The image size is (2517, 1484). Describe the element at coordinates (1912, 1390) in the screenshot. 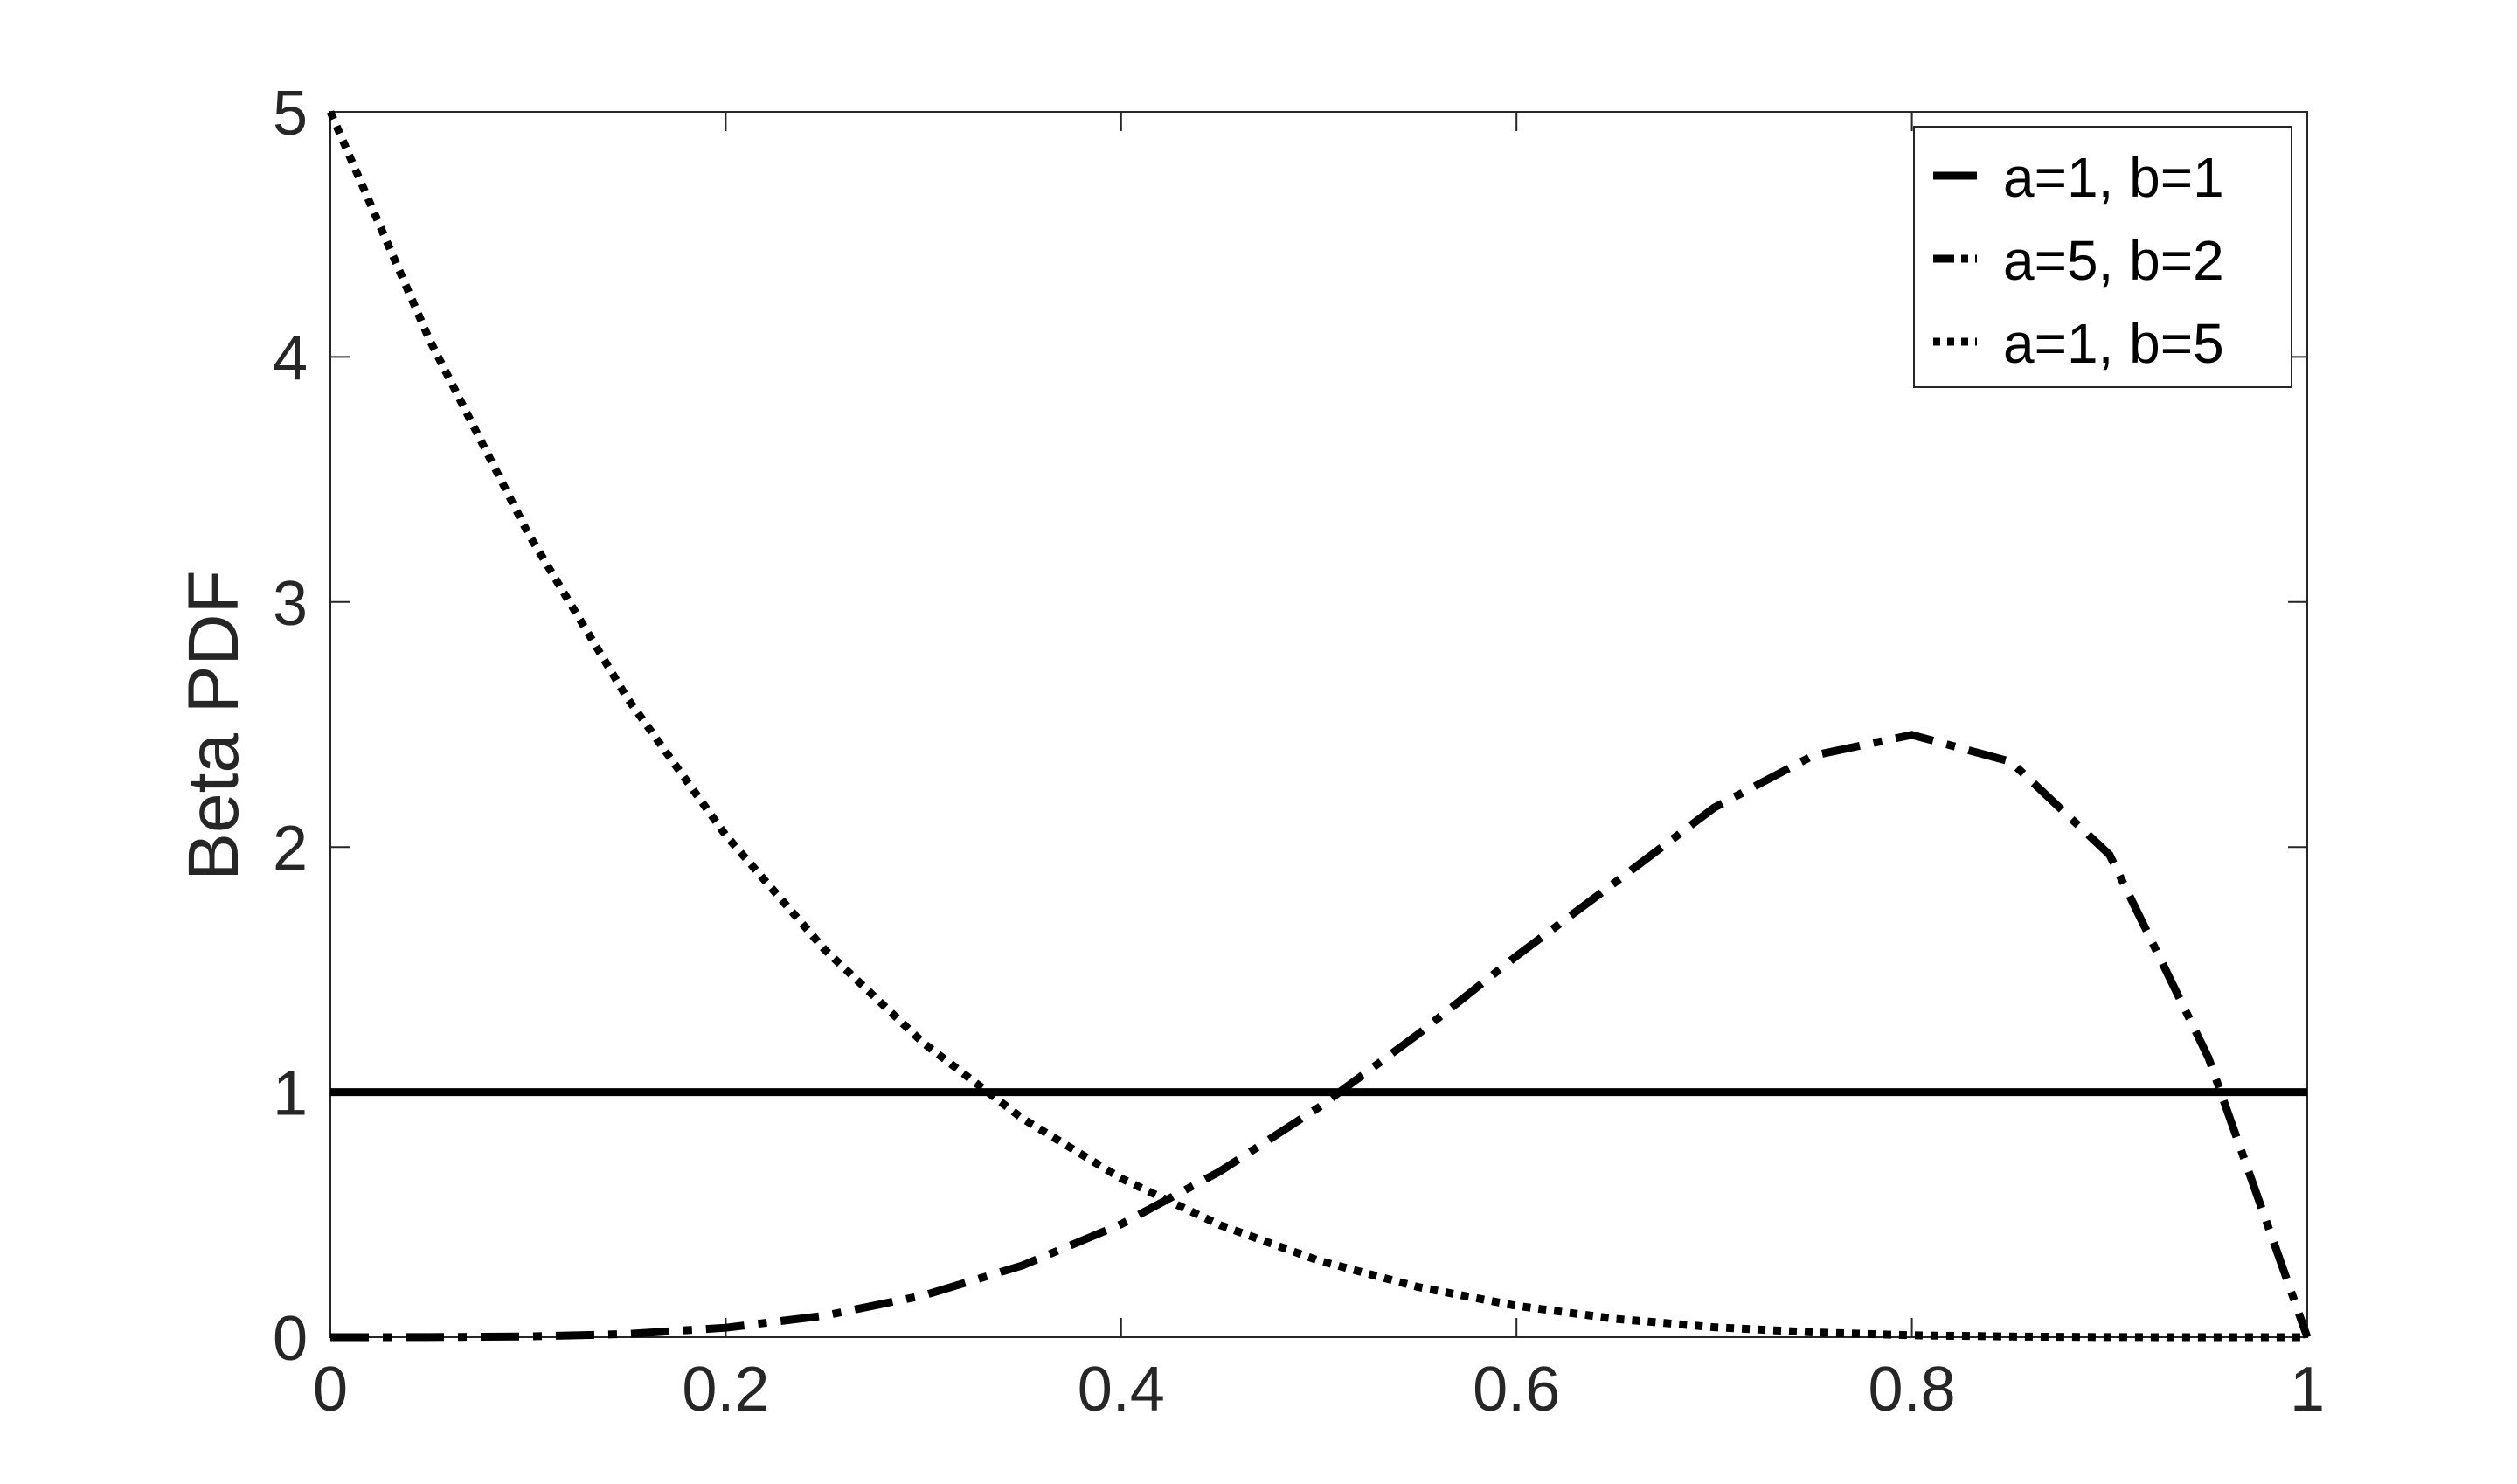

I see `x-tick-label: 0.8` at that location.